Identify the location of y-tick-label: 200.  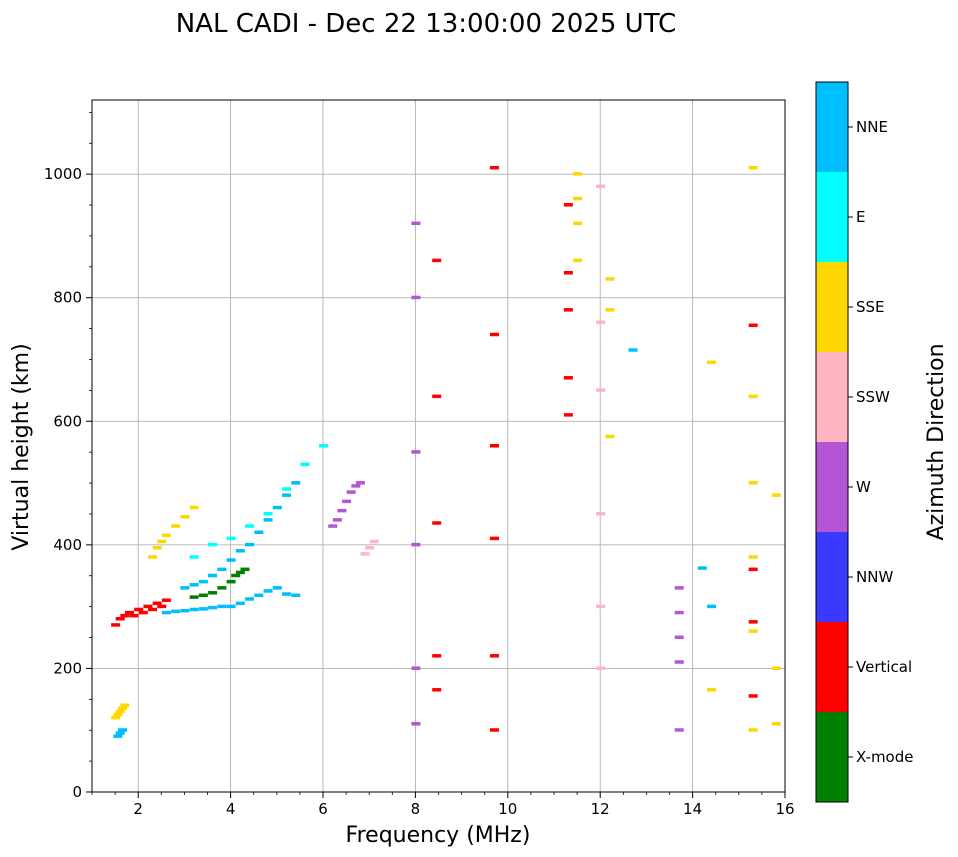
(67, 668).